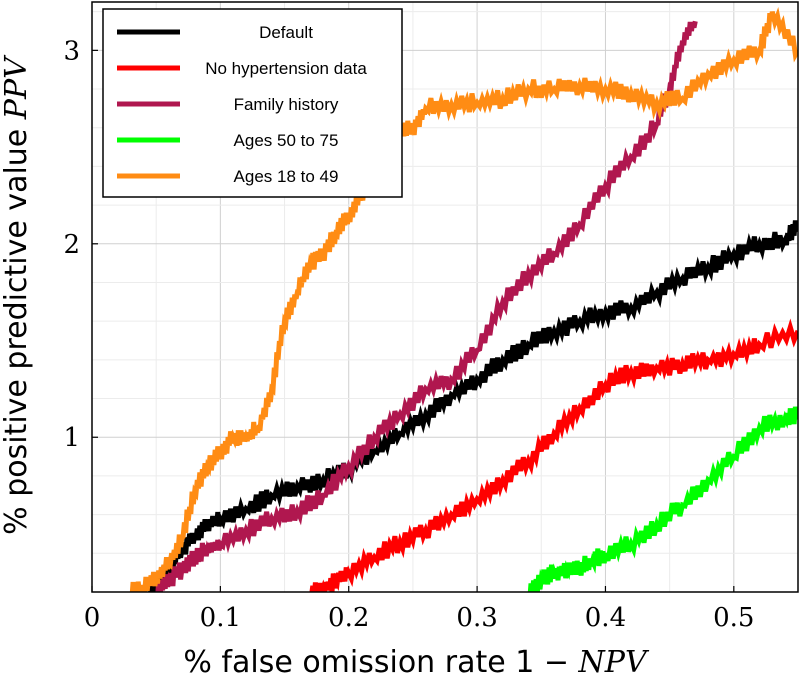 The height and width of the screenshot is (681, 800). What do you see at coordinates (605, 618) in the screenshot?
I see `x-tick-label: 0.4` at bounding box center [605, 618].